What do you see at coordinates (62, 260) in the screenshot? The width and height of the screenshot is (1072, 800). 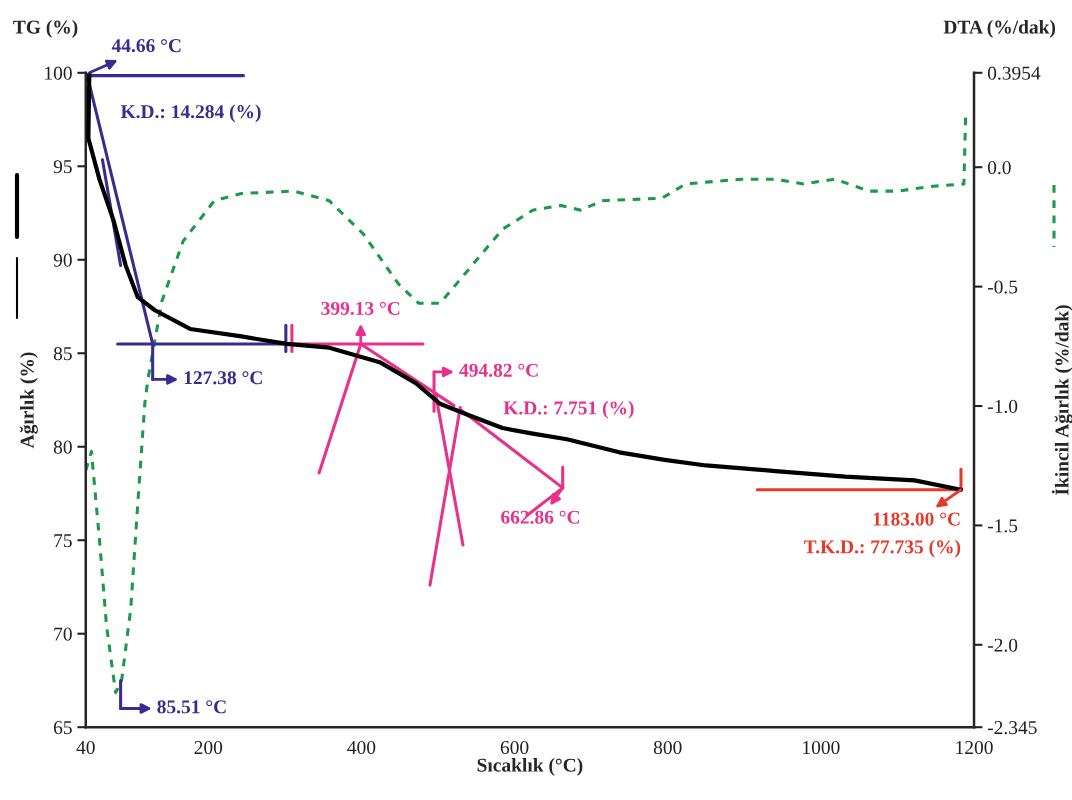 I see `y-tick-label: 90` at bounding box center [62, 260].